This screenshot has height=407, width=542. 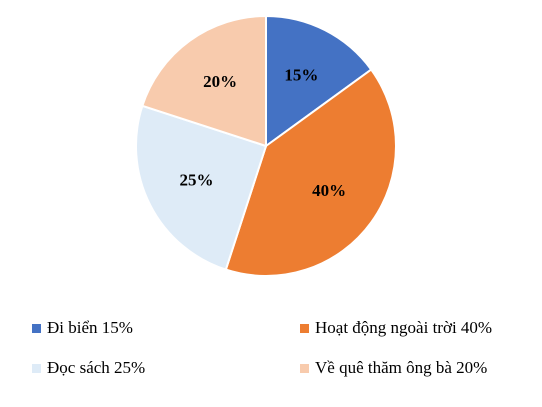 I want to click on pie-data-labels: 15% 40% 25% 20%, so click(x=263, y=132).